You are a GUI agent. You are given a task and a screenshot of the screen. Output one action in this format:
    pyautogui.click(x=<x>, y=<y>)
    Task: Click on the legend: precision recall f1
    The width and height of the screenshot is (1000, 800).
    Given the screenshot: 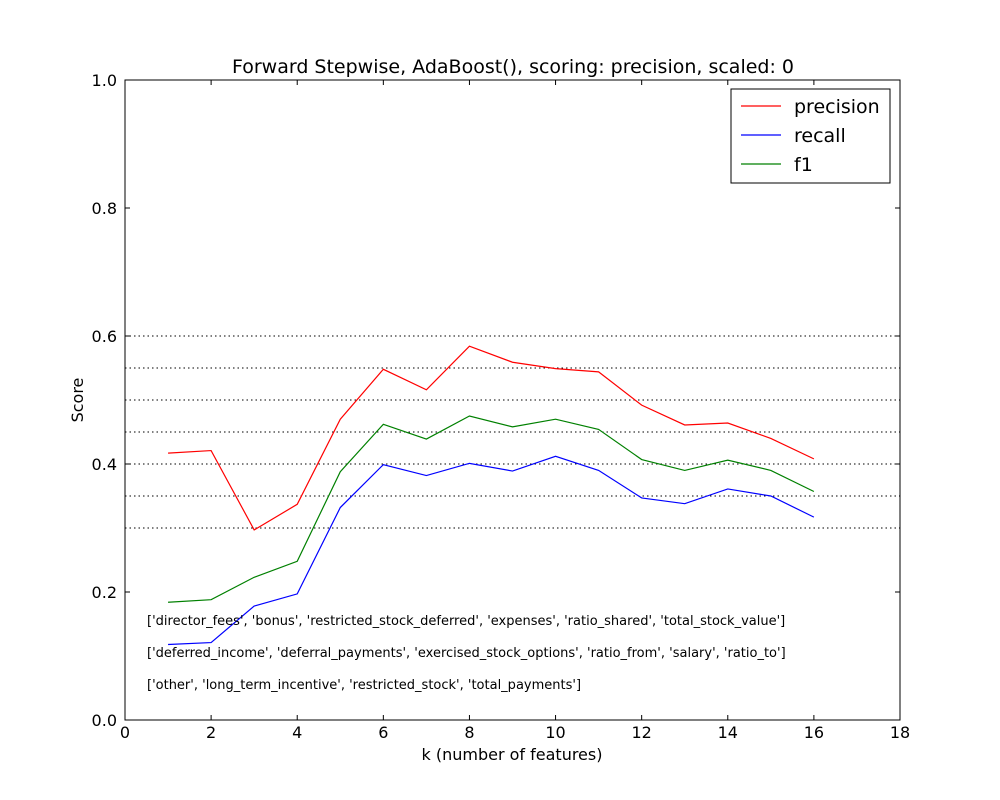 What is the action you would take?
    pyautogui.click(x=810, y=136)
    